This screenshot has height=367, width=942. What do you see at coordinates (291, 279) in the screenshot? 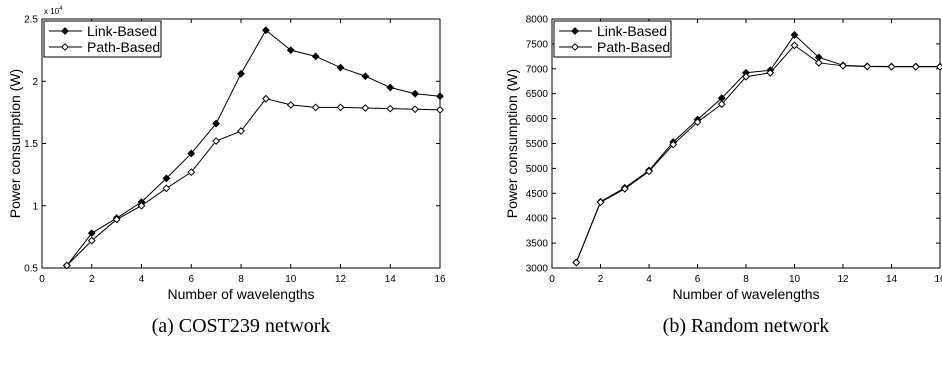
I see `chart-a-x-tick-label: 10` at bounding box center [291, 279].